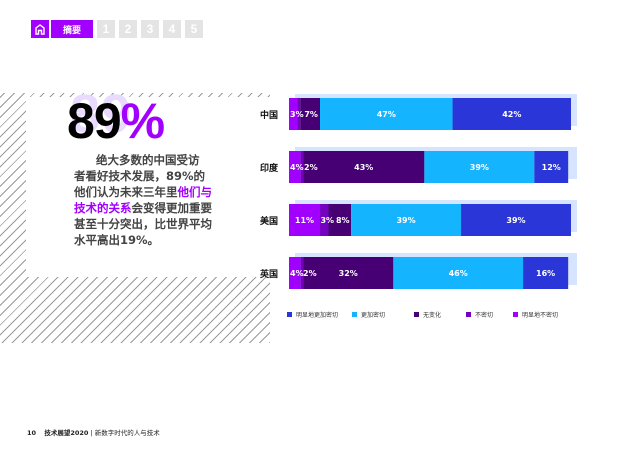  I want to click on legend-label: 不密切, so click(484, 315).